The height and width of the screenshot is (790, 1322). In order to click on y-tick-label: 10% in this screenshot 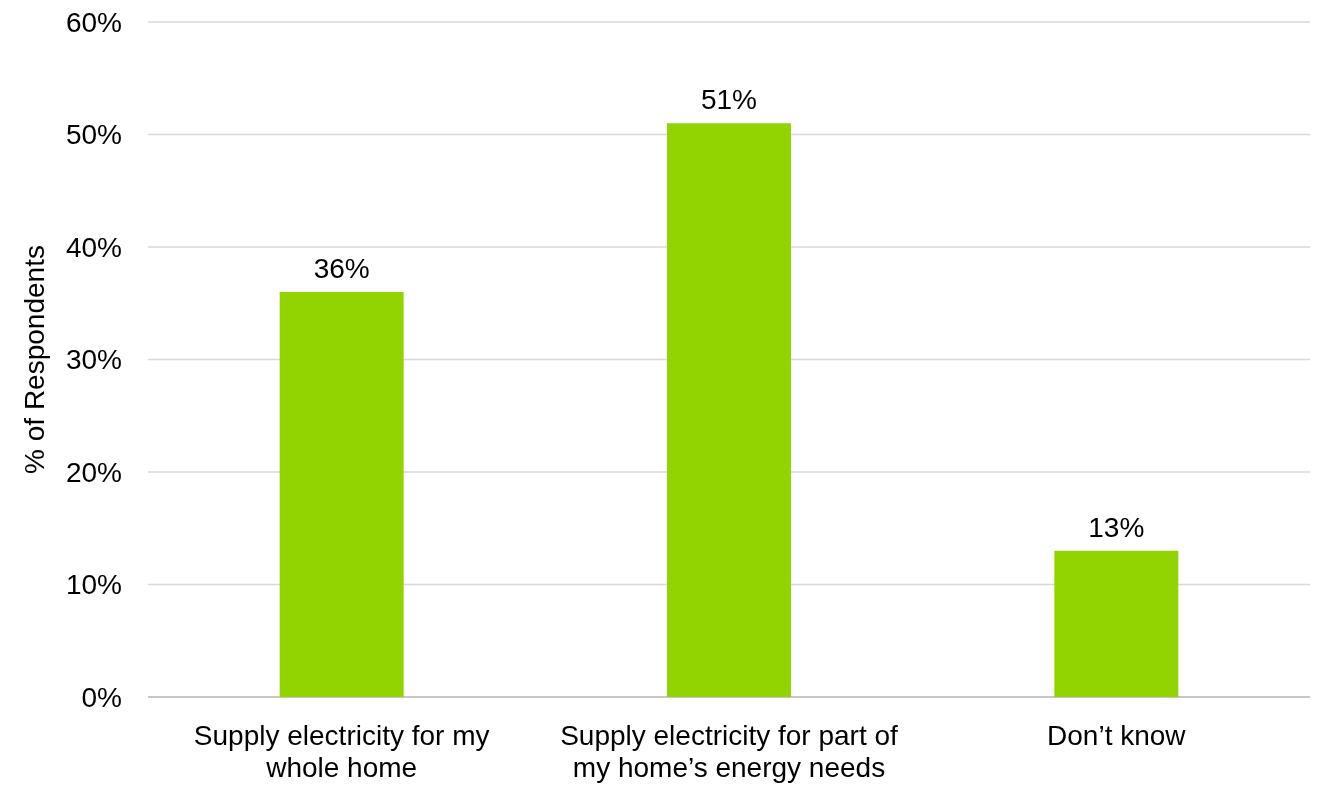, I will do `click(93, 585)`.